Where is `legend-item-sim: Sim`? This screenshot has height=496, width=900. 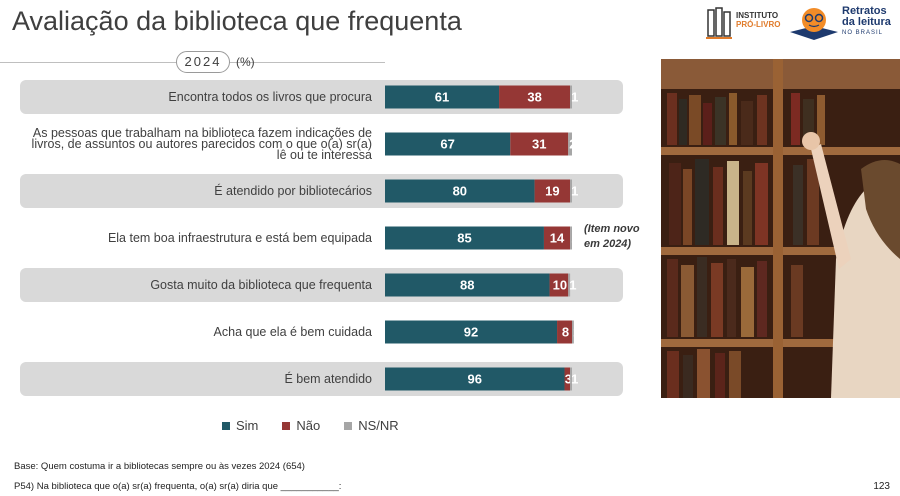
legend-item-sim: Sim is located at coordinates (240, 425).